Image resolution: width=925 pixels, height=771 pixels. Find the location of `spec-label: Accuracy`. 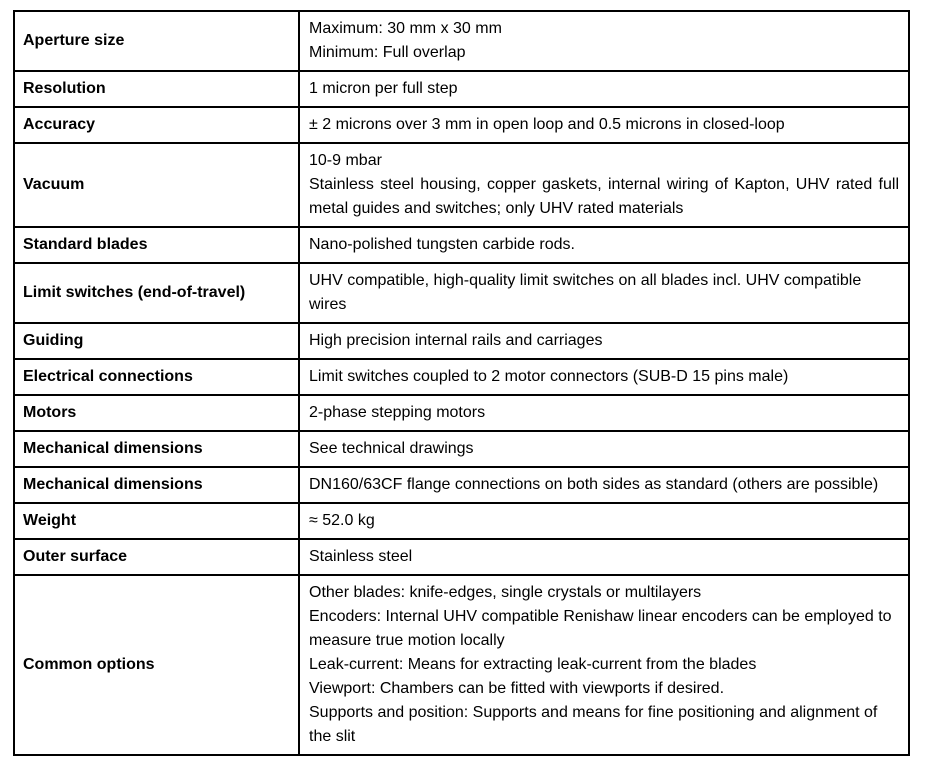

spec-label: Accuracy is located at coordinates (156, 125).